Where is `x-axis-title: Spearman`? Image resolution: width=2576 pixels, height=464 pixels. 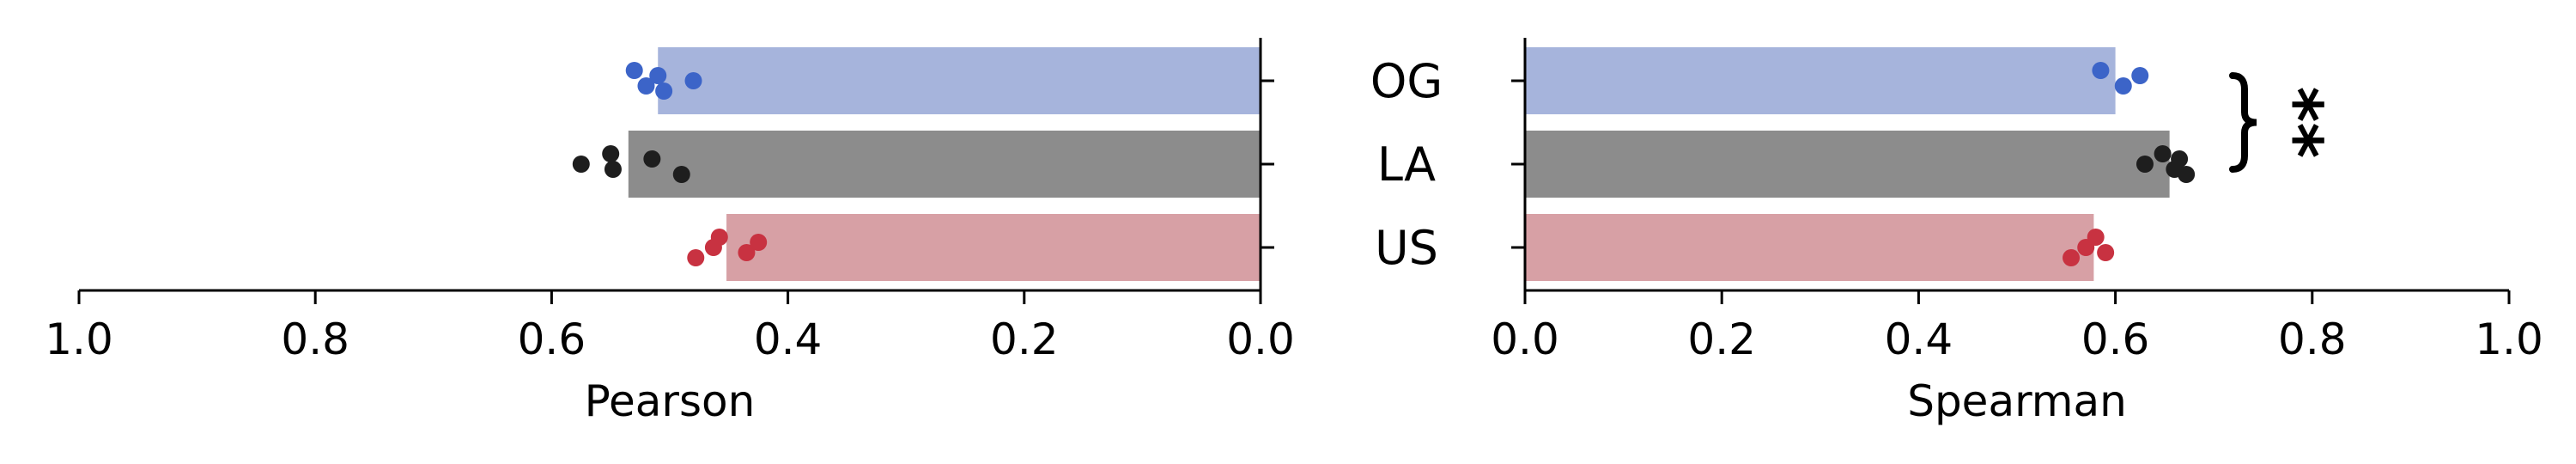 x-axis-title: Spearman is located at coordinates (2017, 401).